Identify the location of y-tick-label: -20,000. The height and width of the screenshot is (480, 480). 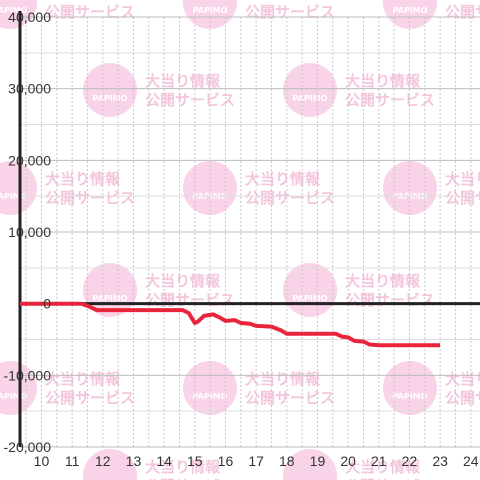
(28, 447).